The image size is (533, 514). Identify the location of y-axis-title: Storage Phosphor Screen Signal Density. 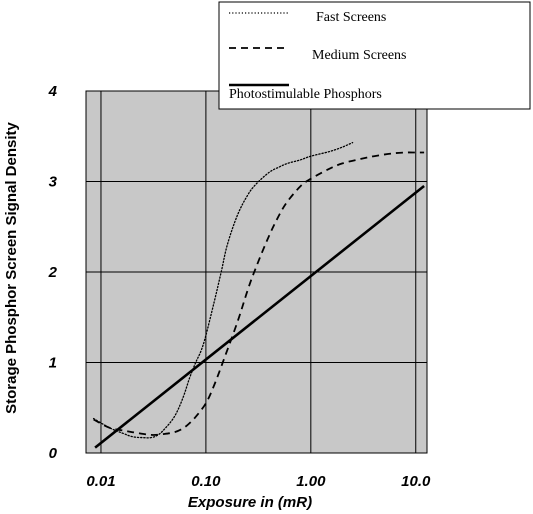
(11, 267).